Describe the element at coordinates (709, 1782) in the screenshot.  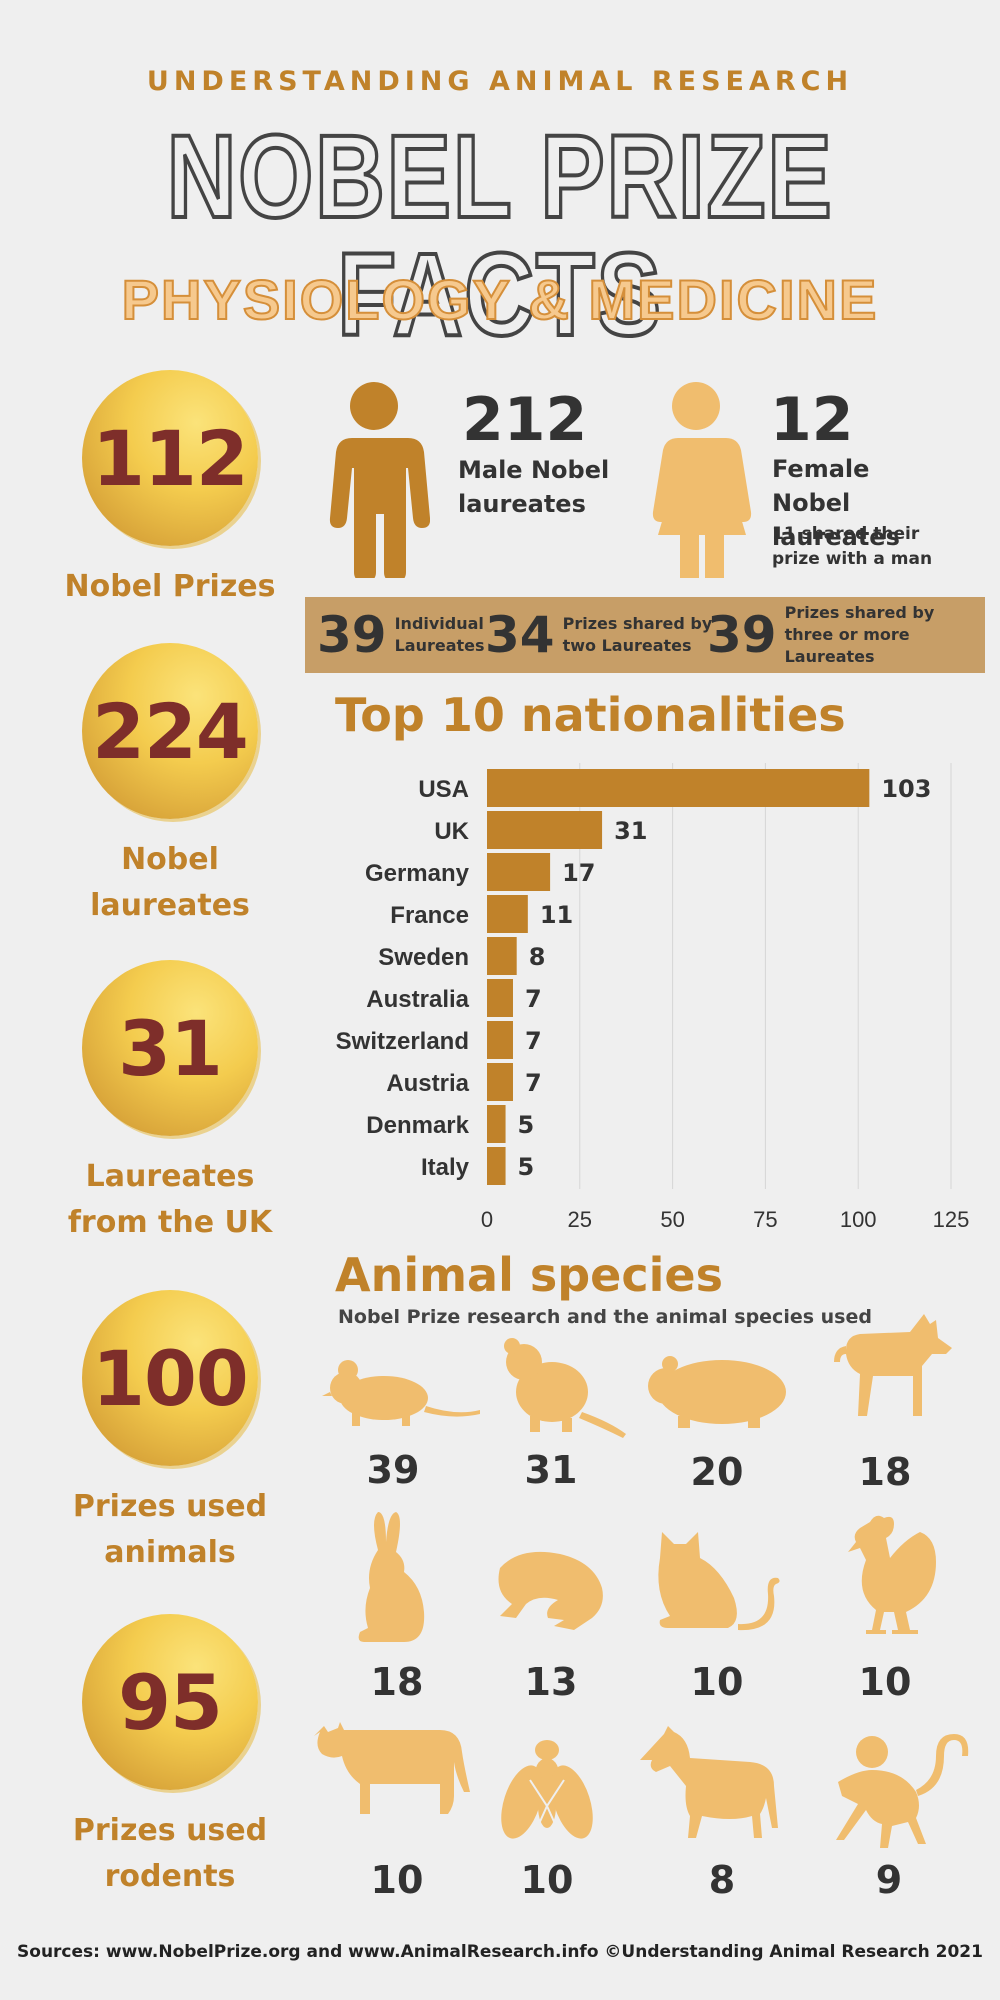
I see `horse-icon` at that location.